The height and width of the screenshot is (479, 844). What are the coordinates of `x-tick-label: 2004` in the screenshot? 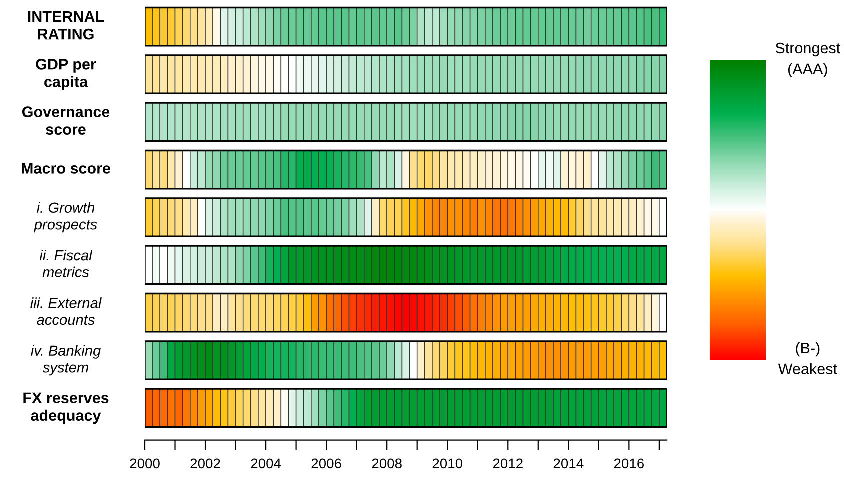 It's located at (266, 463).